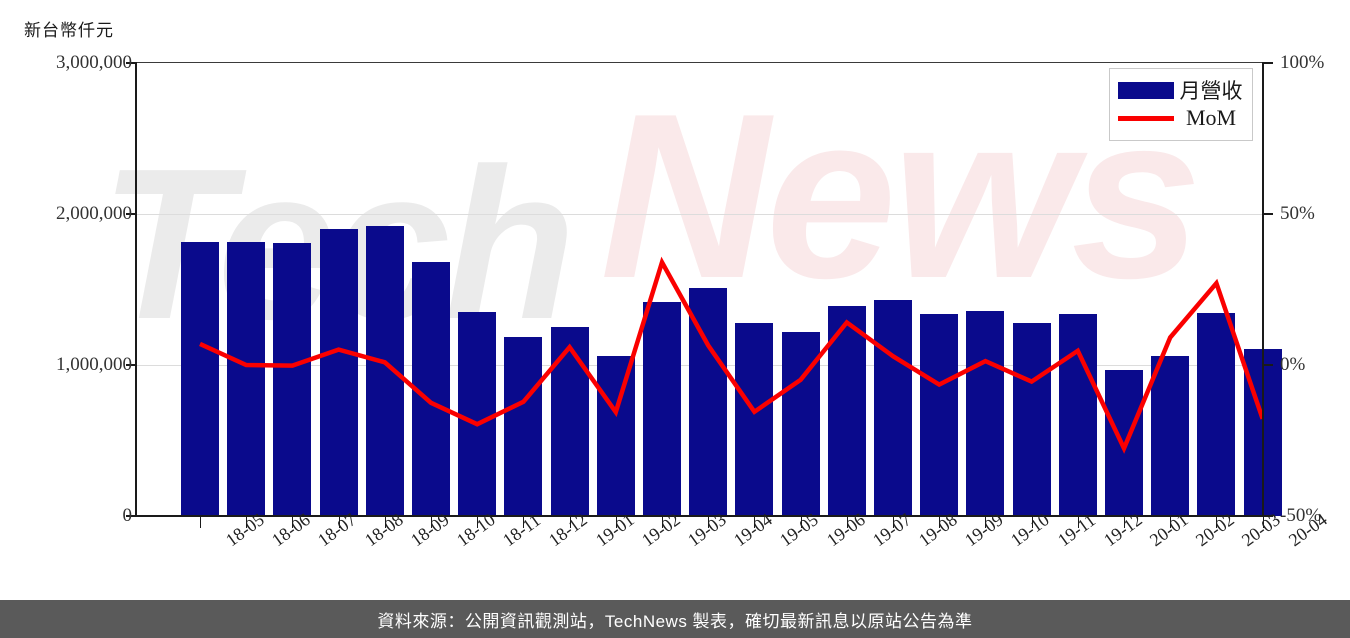  Describe the element at coordinates (1146, 118) in the screenshot. I see `legend-line-swatch-icon` at that location.